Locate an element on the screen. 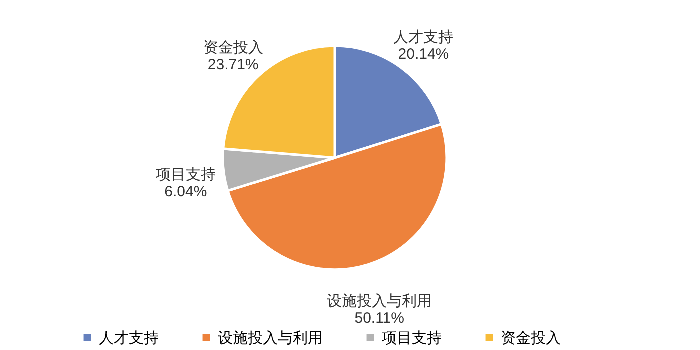 This screenshot has width=700, height=350. legend-label: 资金投入 is located at coordinates (531, 338).